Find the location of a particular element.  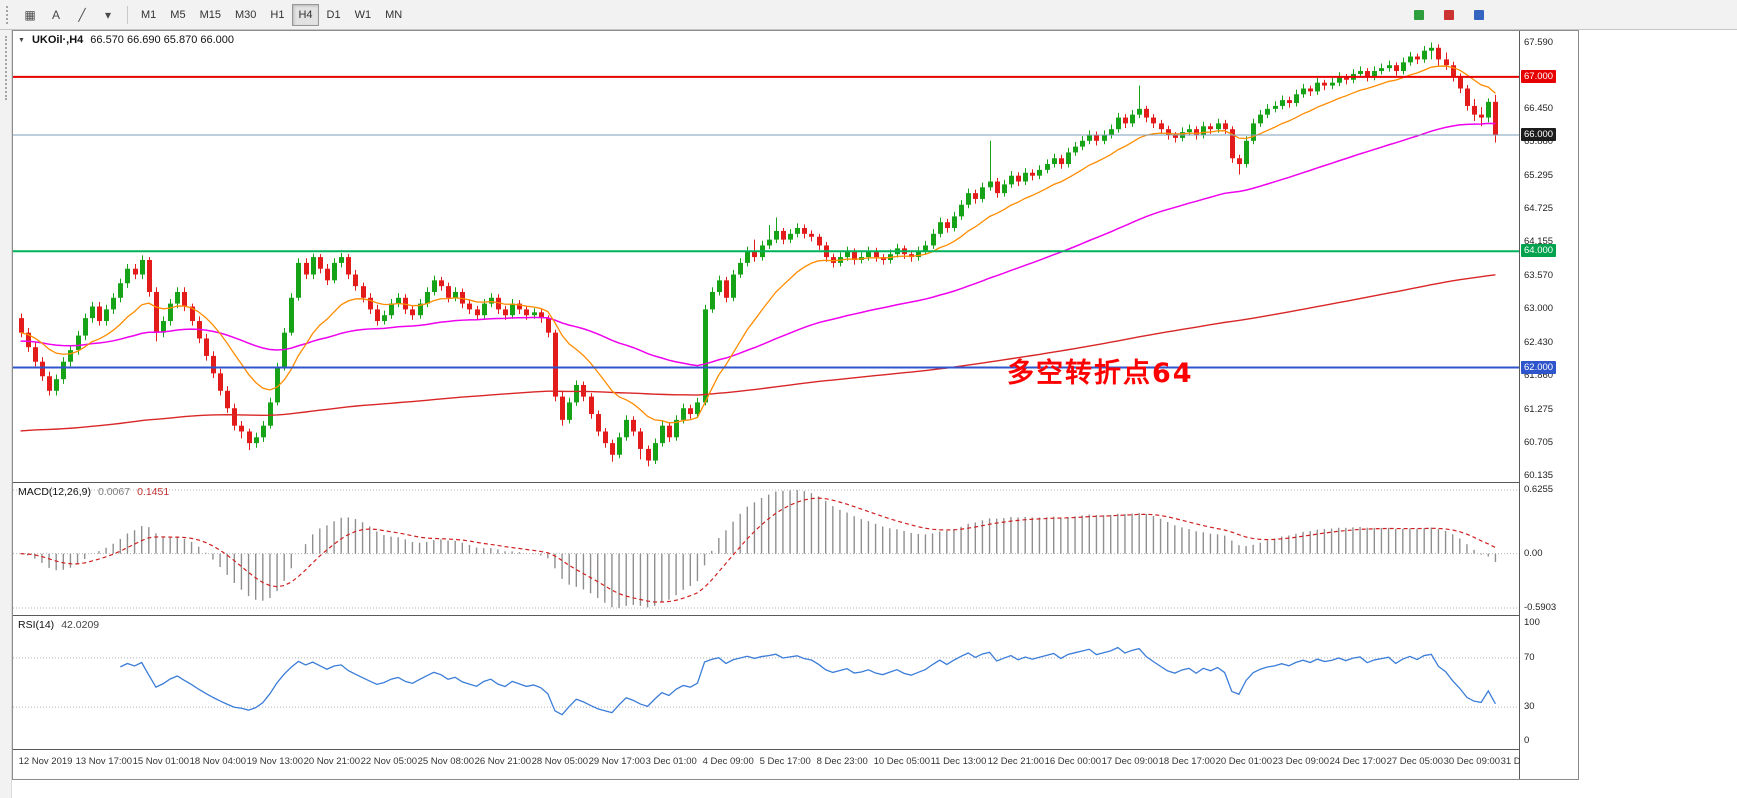

price-badge: 67.000 is located at coordinates (1539, 76).